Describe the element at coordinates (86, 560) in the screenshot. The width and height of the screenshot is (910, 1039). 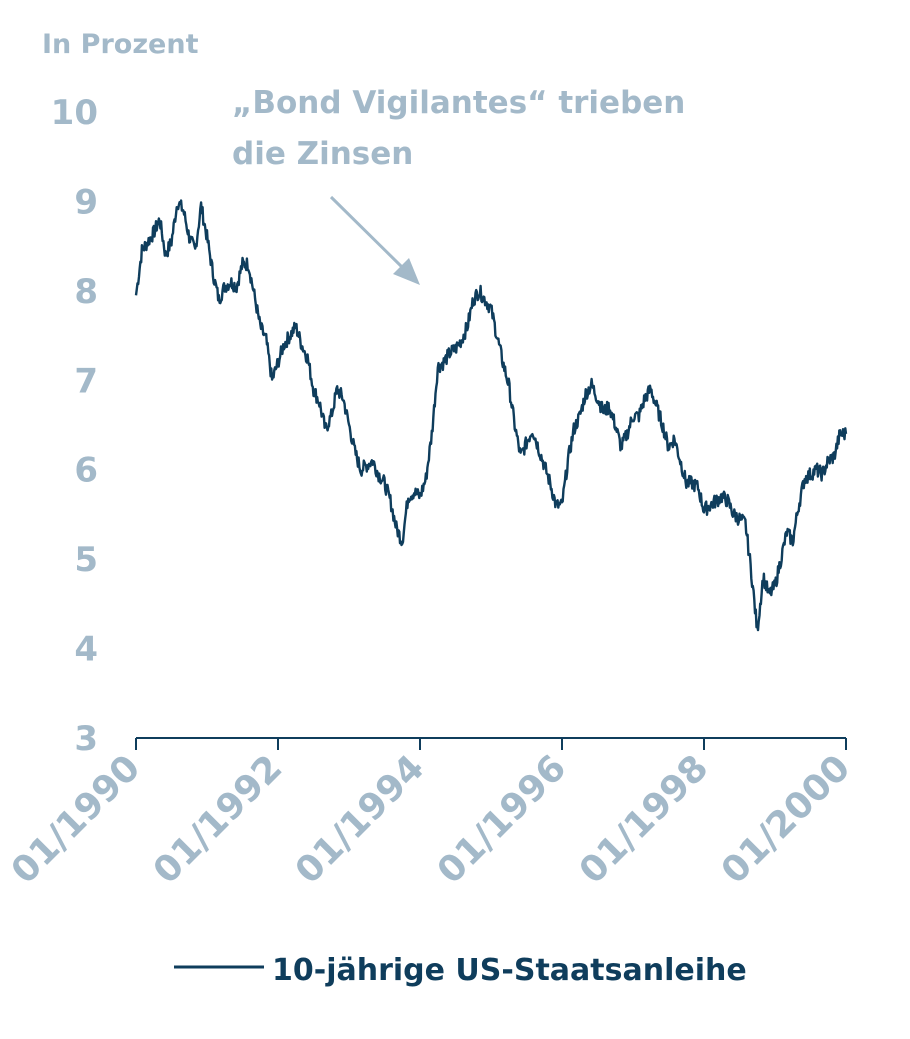
I see `y-tick-label: 5` at that location.